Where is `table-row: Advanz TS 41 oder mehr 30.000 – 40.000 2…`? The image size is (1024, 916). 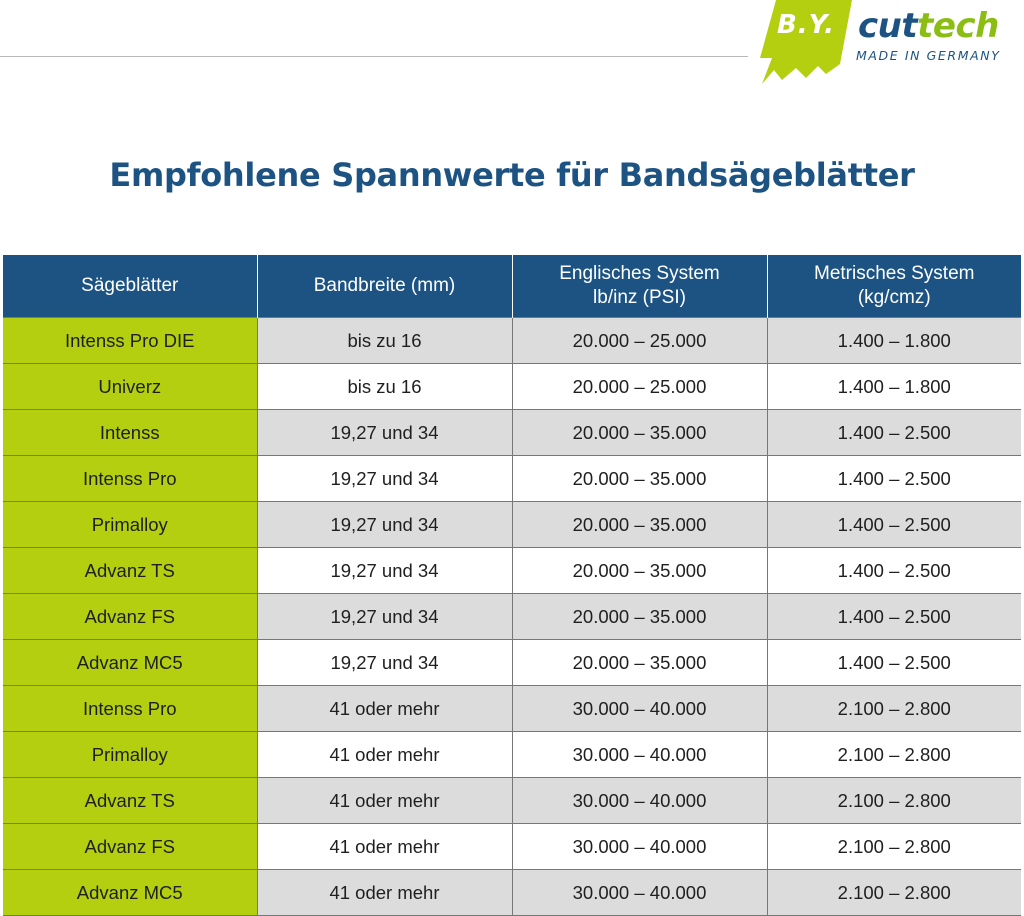 table-row: Advanz TS 41 oder mehr 30.000 – 40.000 2… is located at coordinates (512, 800).